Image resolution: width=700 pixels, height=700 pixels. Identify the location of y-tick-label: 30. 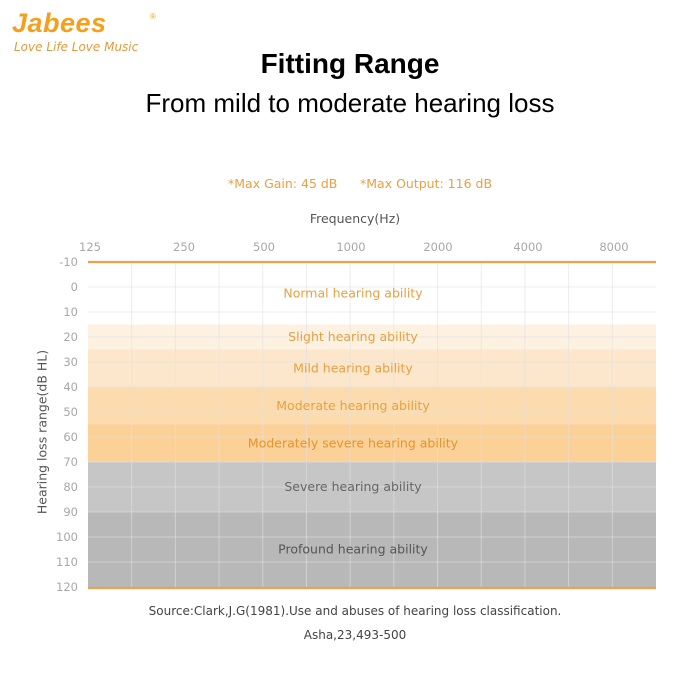
(70, 362).